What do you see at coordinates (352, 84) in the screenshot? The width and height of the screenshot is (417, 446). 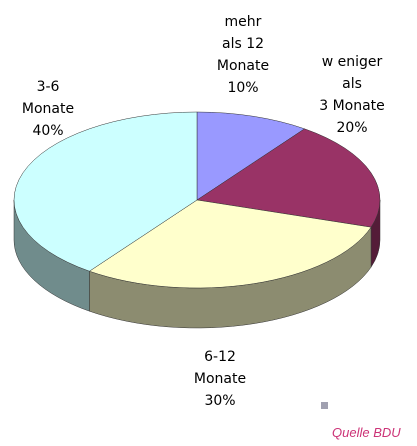 I see `slice-label: w eniger als 3 Monate` at bounding box center [352, 84].